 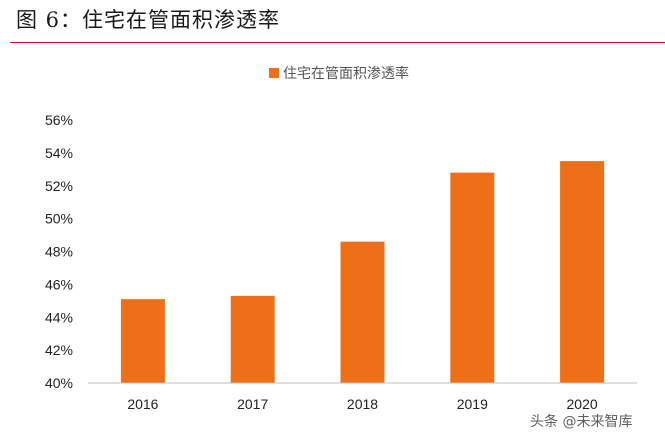 What do you see at coordinates (59, 383) in the screenshot?
I see `y-tick-label: 40%` at bounding box center [59, 383].